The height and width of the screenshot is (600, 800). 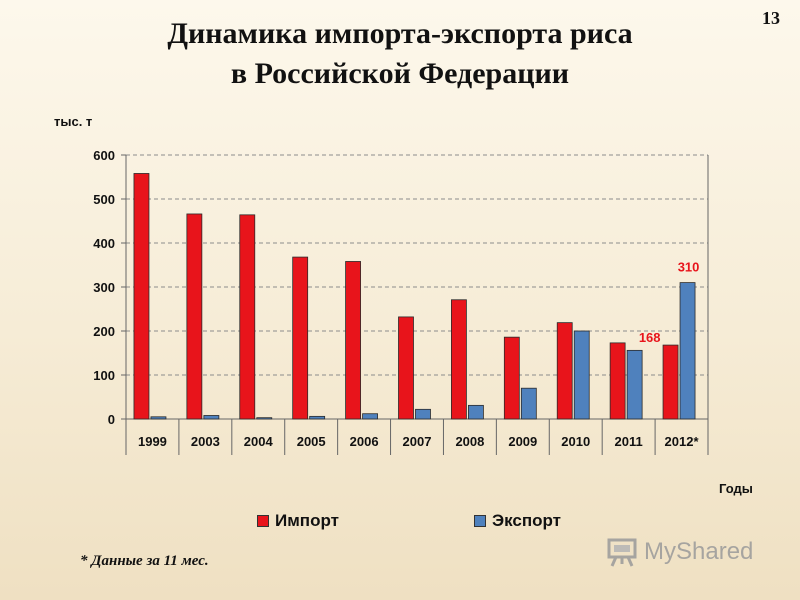 I want to click on y-tick-label: 200, so click(x=104, y=331).